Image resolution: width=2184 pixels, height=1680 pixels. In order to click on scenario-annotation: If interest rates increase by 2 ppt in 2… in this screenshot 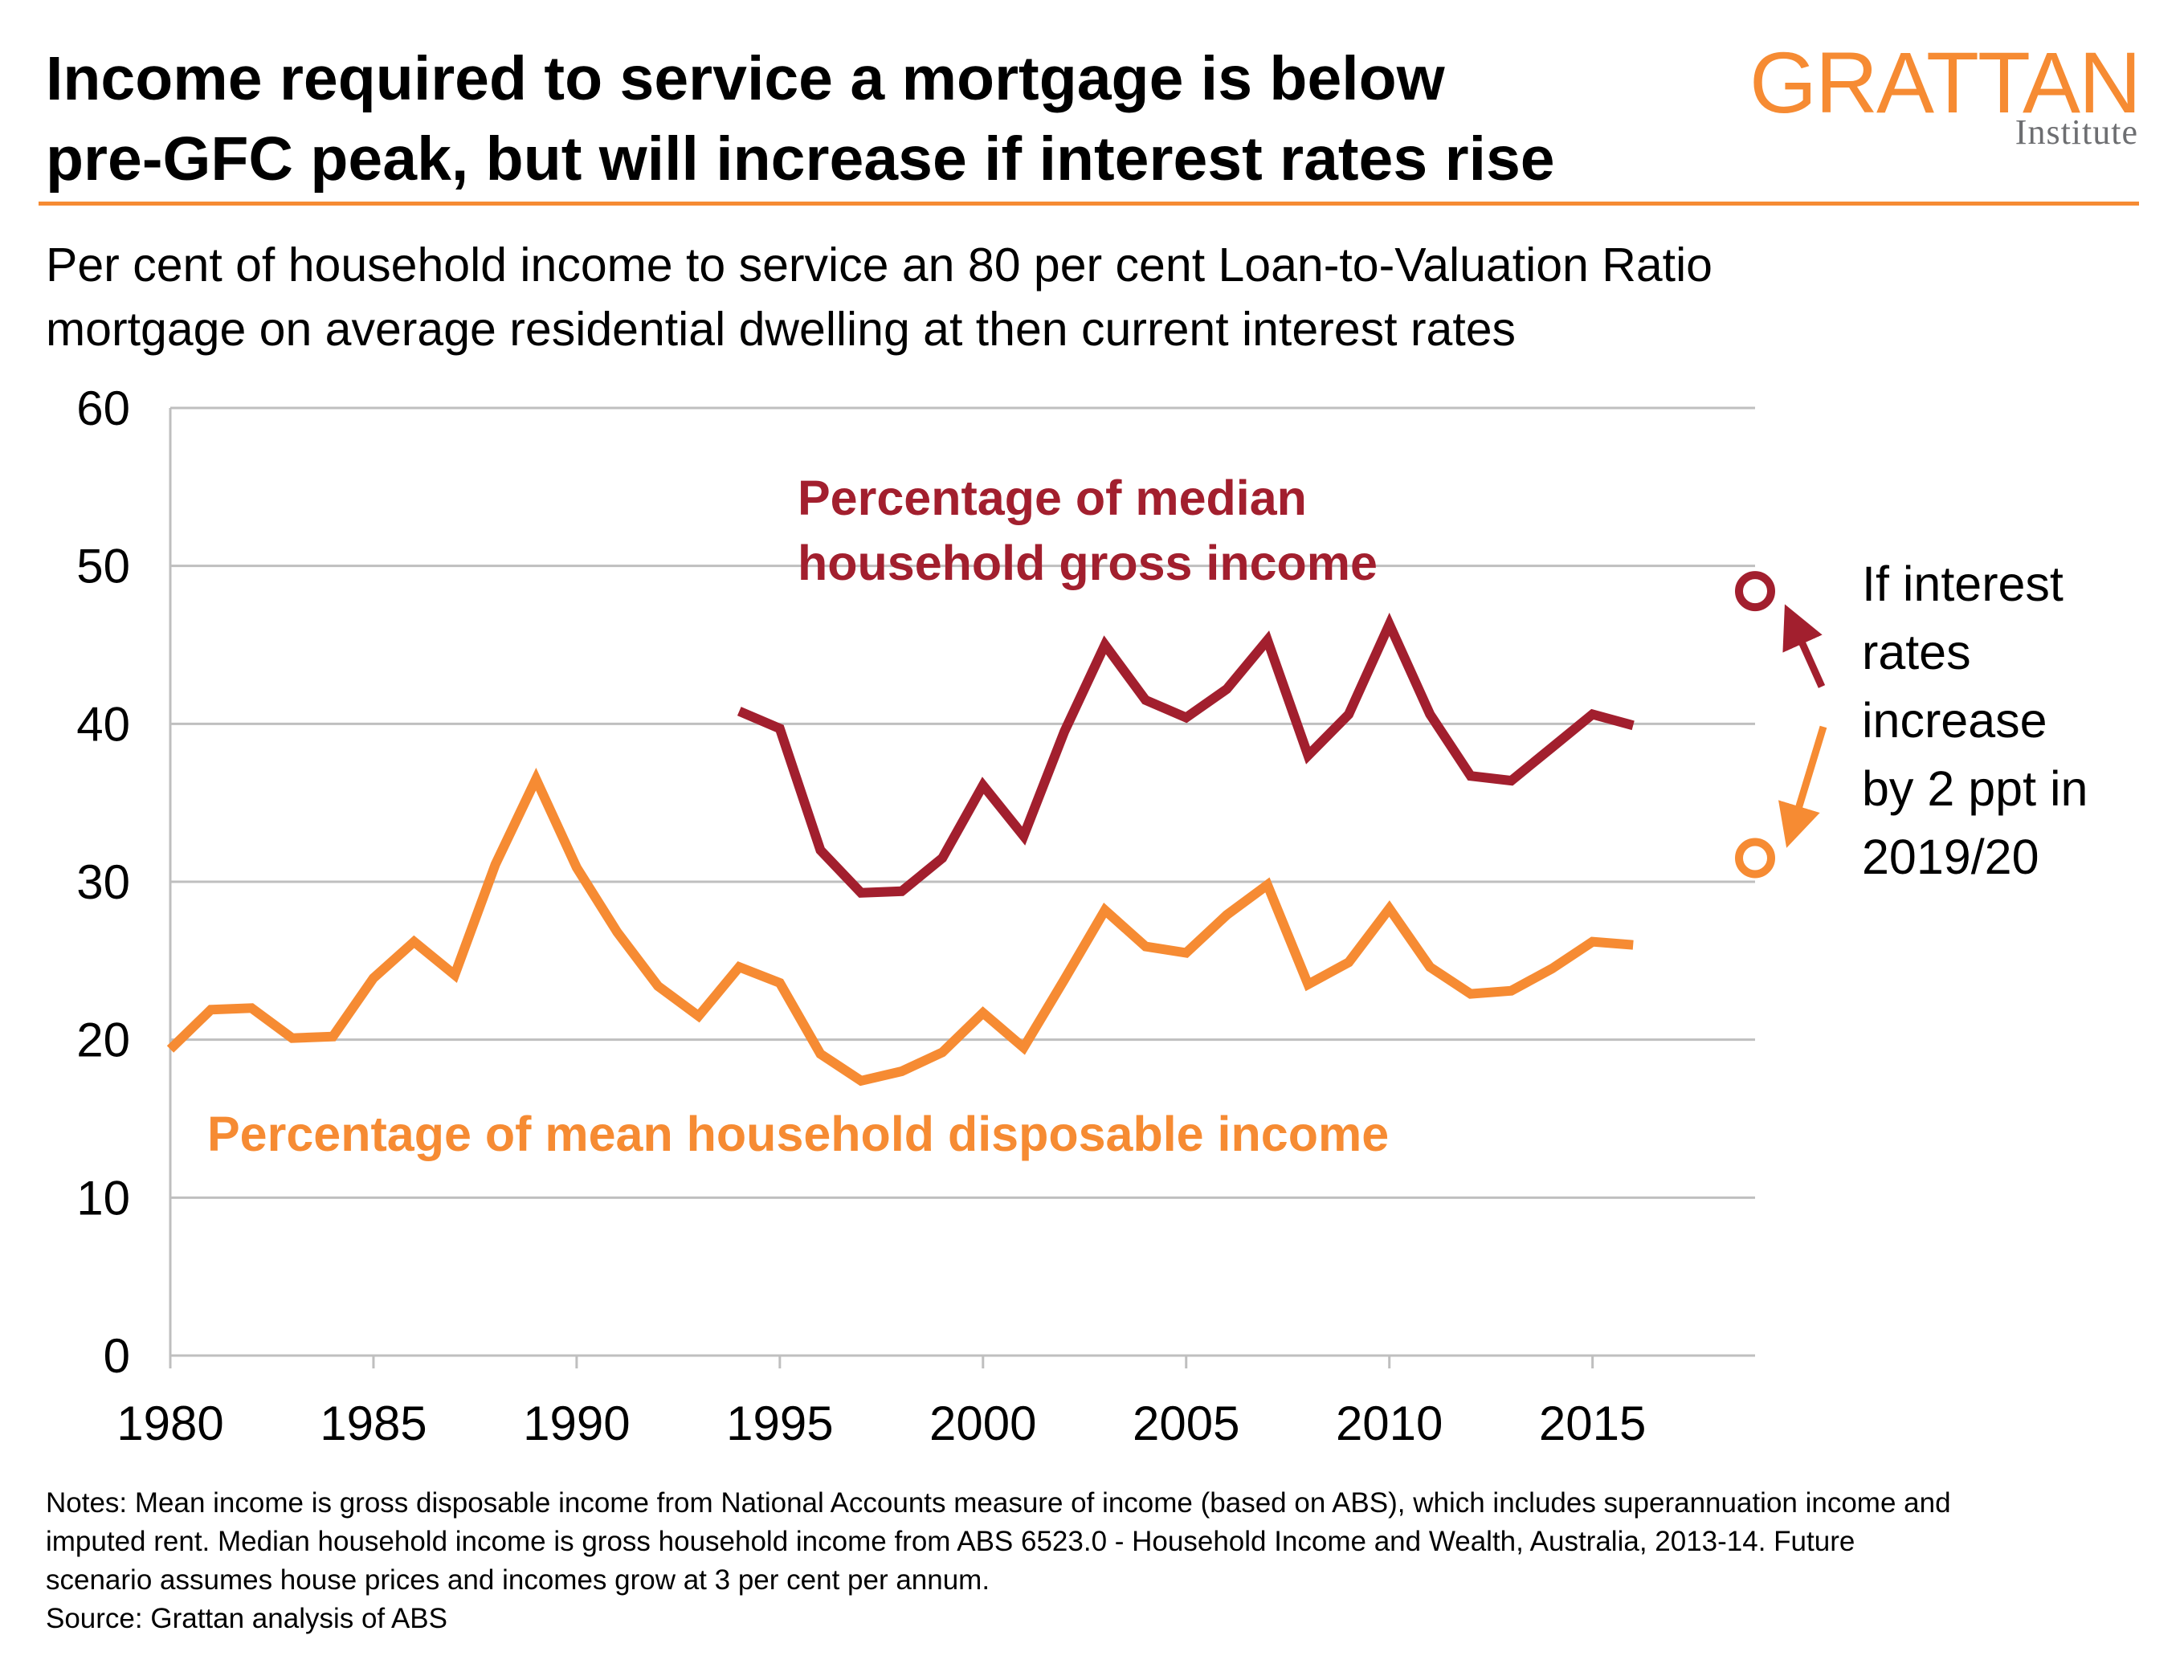, I will do `click(1975, 720)`.